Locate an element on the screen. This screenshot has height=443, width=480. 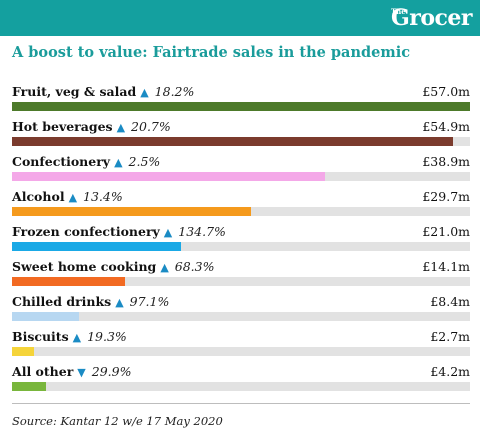
change-percent: 19.3% is located at coordinates (105, 336).